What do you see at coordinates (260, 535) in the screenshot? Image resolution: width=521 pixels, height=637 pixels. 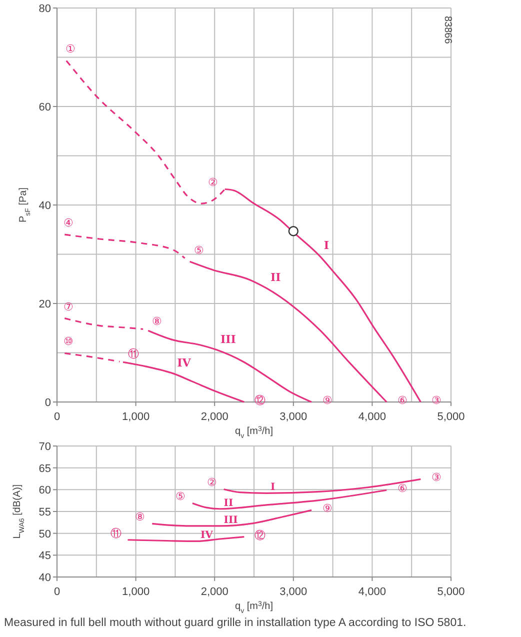 I see `annotation: ⑫` at bounding box center [260, 535].